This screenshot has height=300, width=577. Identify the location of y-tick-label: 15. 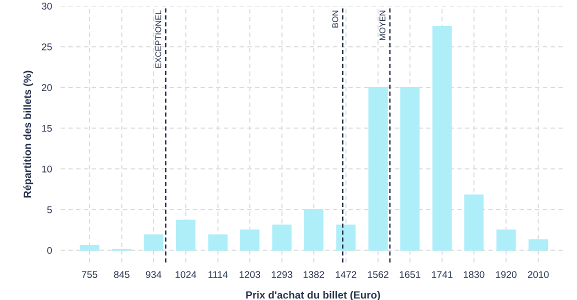
(47, 128).